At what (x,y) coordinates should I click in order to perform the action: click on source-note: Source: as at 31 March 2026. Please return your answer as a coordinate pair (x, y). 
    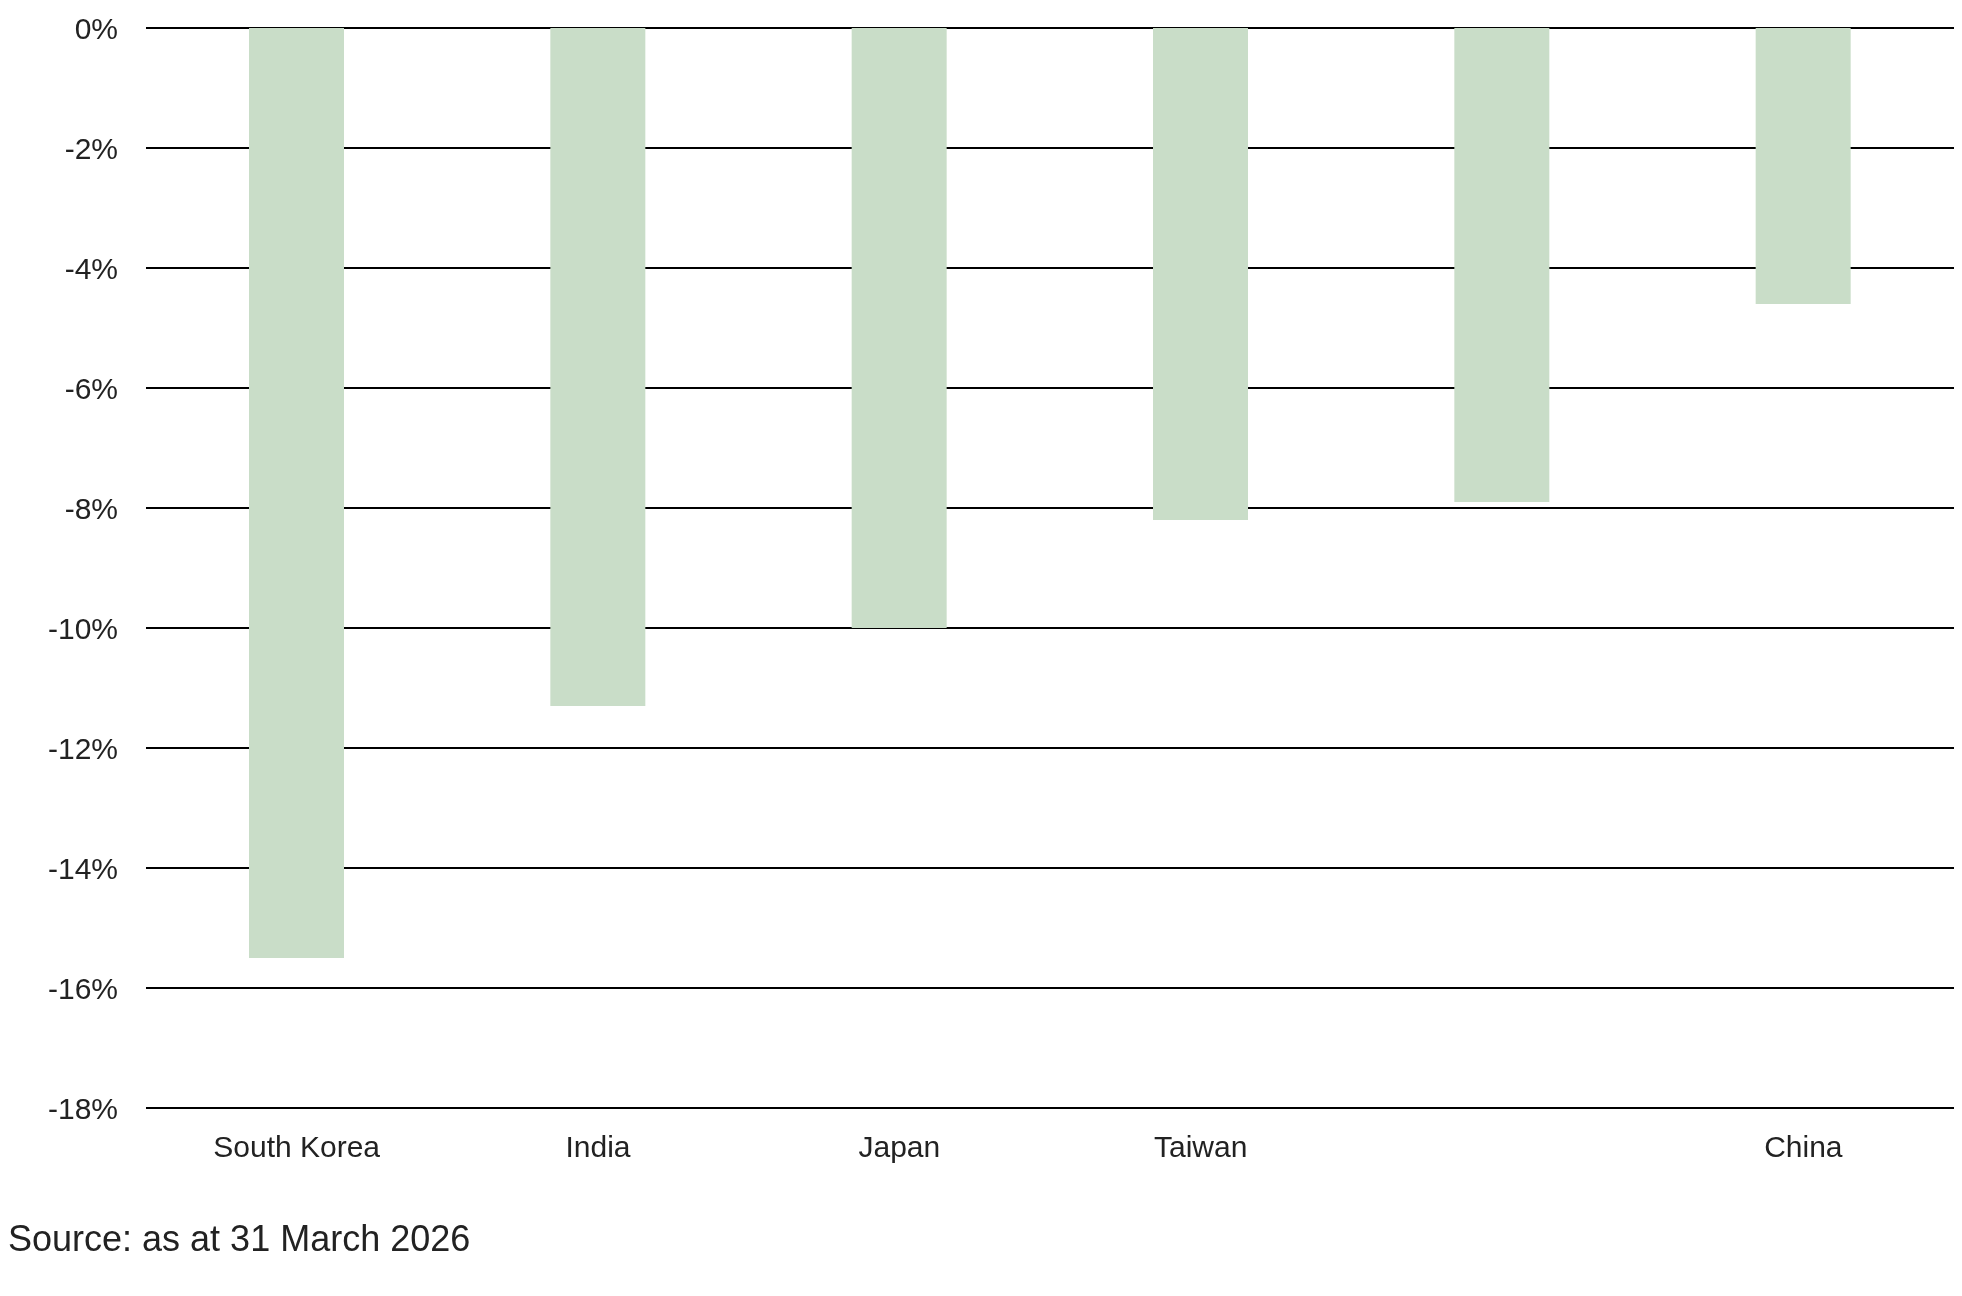
    Looking at the image, I should click on (240, 1239).